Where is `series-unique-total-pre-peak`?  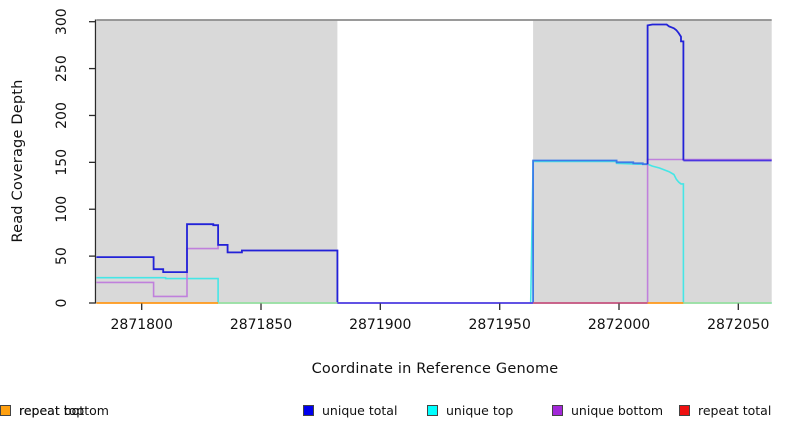
series-unique-total-pre-peak is located at coordinates (590, 231).